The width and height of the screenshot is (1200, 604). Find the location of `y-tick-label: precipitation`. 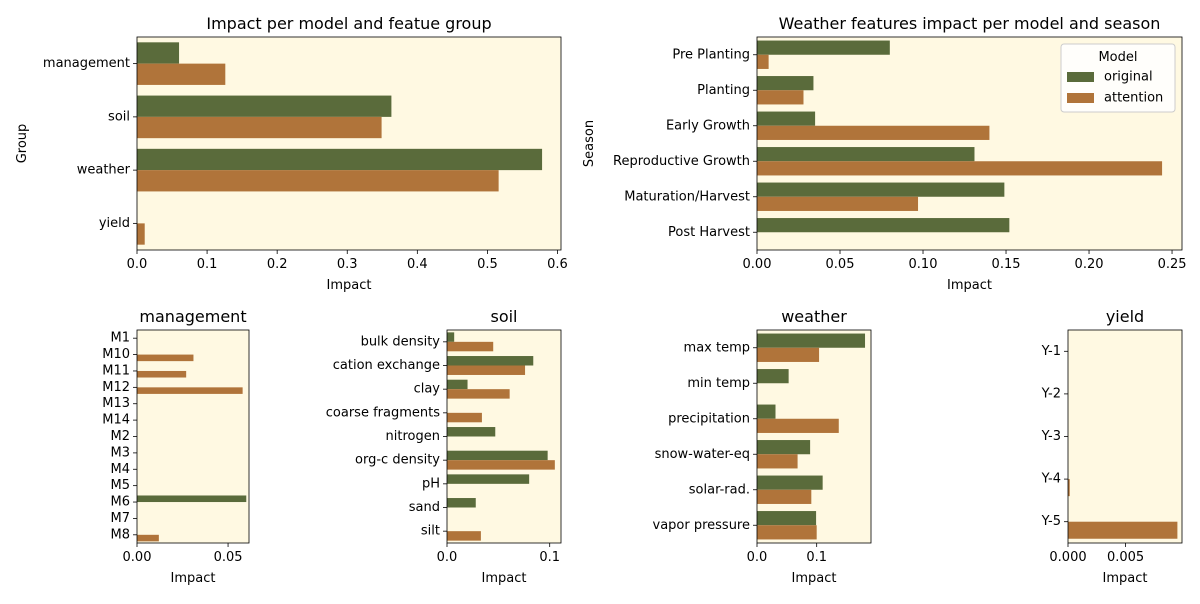

y-tick-label: precipitation is located at coordinates (709, 418).